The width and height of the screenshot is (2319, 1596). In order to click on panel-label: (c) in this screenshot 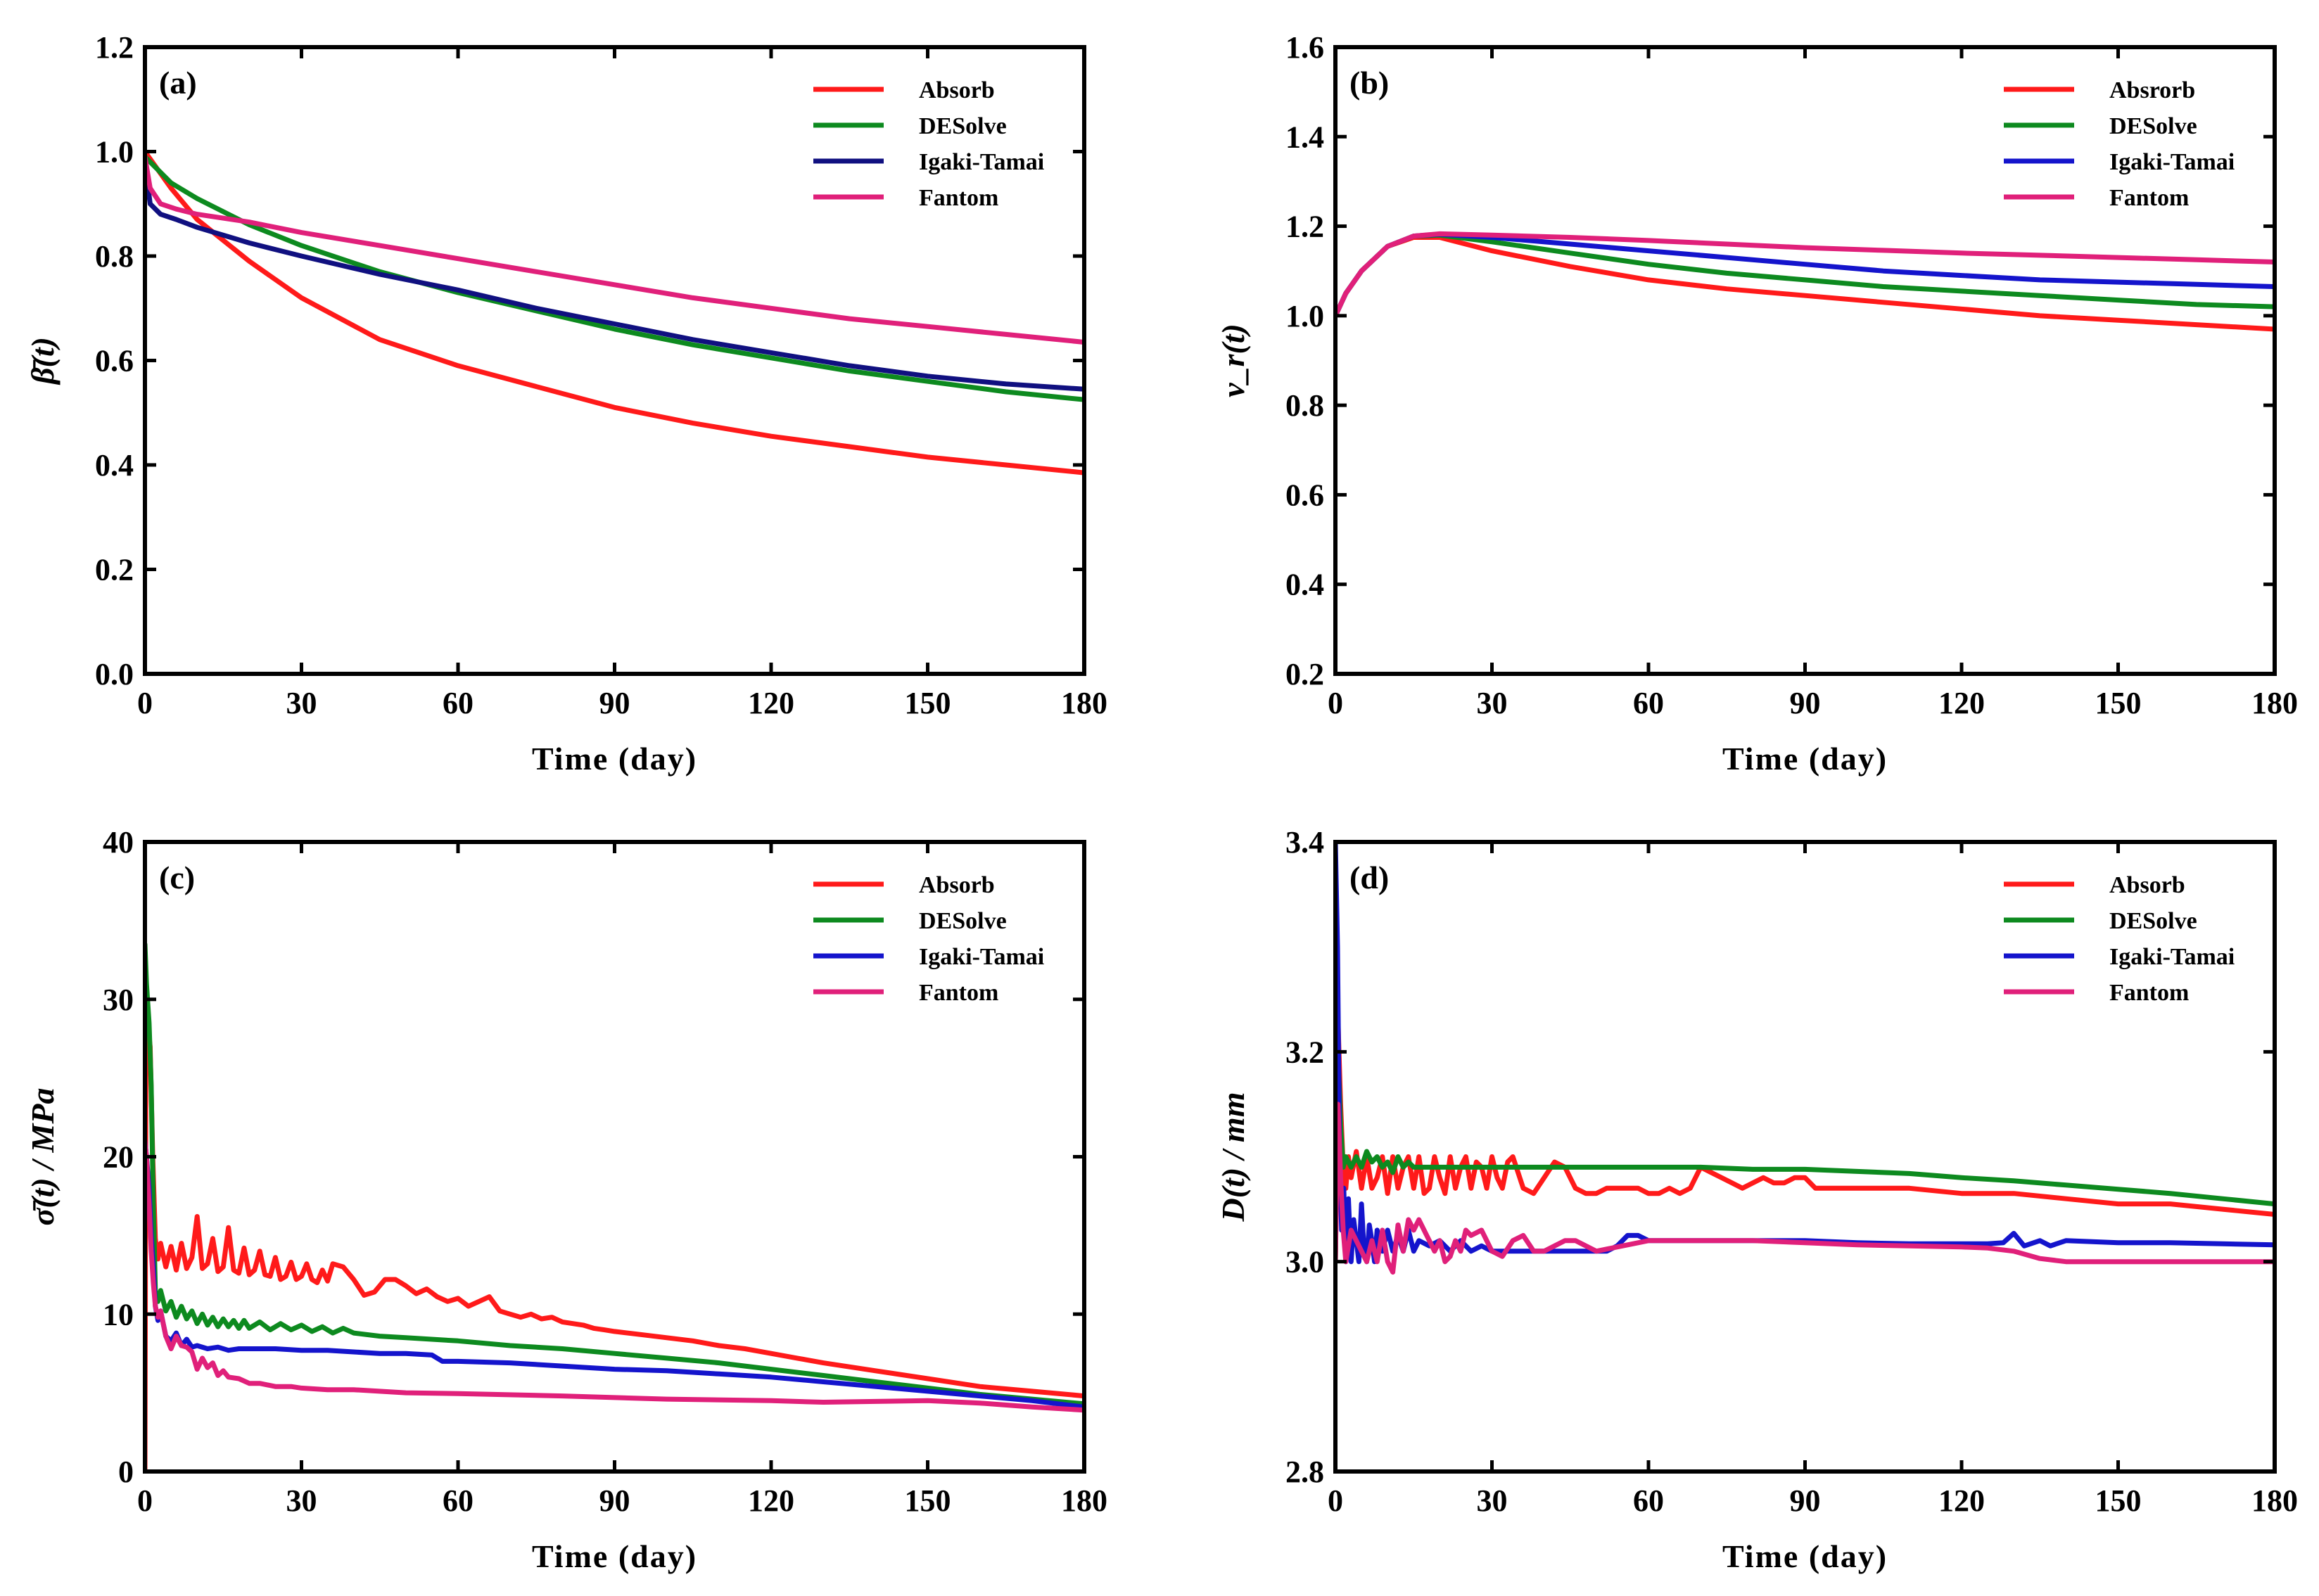, I will do `click(177, 877)`.